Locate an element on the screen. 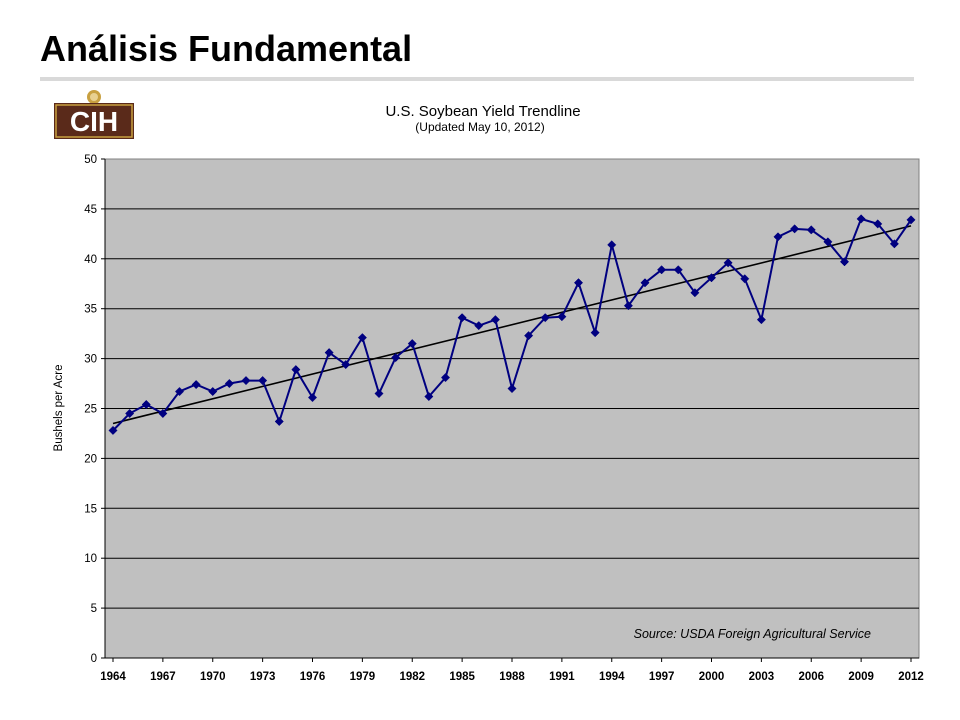  x-tick-label: 1976 is located at coordinates (313, 677).